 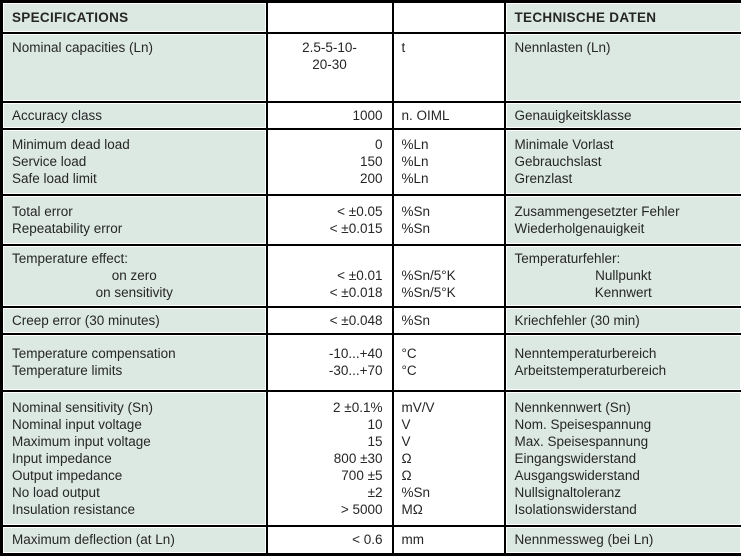 I want to click on value-cell-line: < 0.6, so click(x=330, y=539).